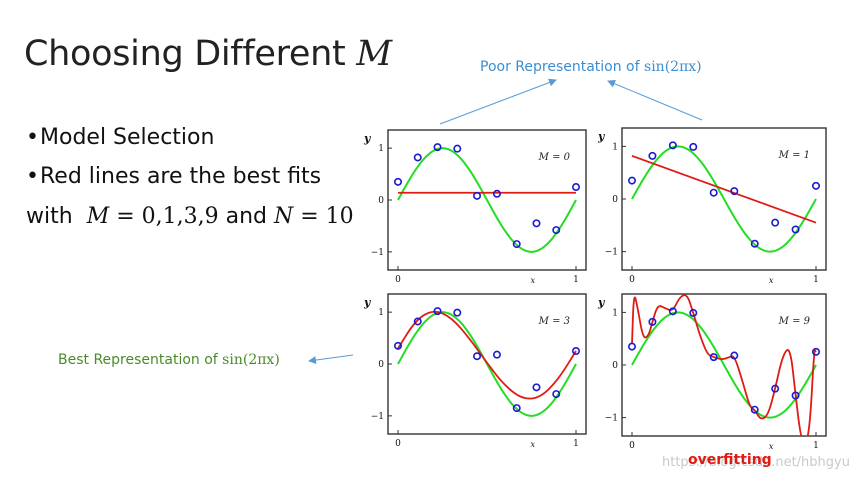 Image resolution: width=865 pixels, height=485 pixels. What do you see at coordinates (794, 321) in the screenshot?
I see `model-order-label: M = 9` at bounding box center [794, 321].